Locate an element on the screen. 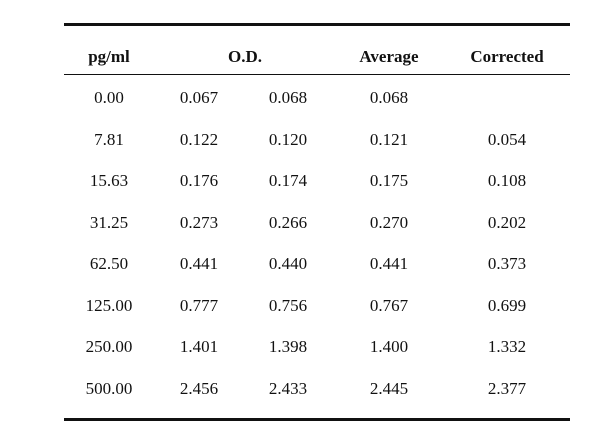  table-row: 31.25 0.273 0.266 0.270 0.202 is located at coordinates (317, 221).